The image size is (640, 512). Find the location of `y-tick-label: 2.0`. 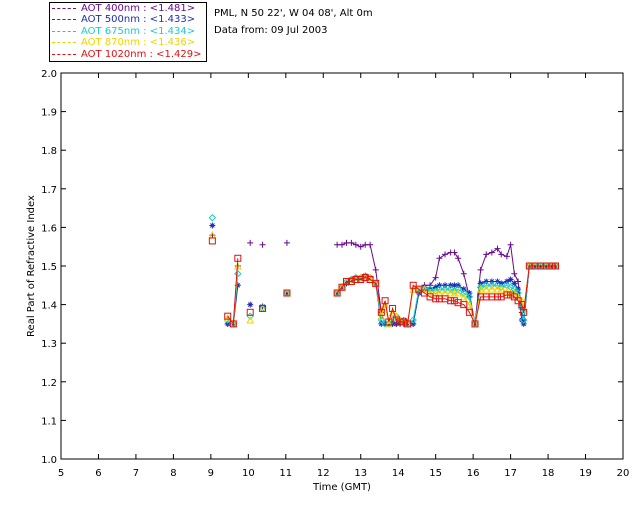

y-tick-label: 2.0 is located at coordinates (49, 74).